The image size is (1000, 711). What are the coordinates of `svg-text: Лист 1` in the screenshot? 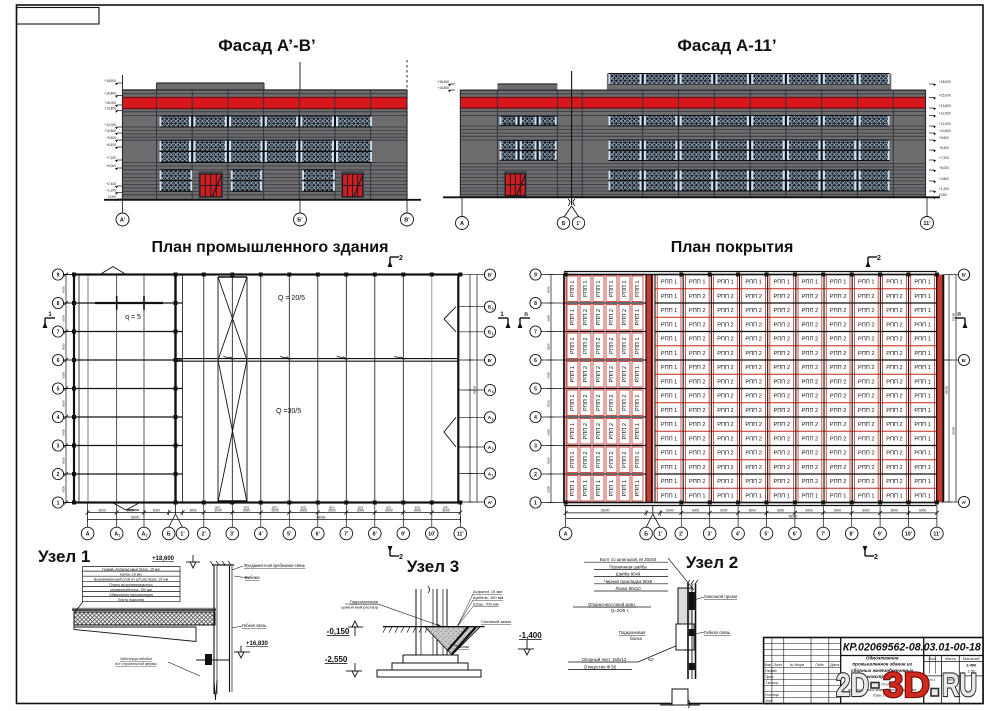 It's located at (929, 680).